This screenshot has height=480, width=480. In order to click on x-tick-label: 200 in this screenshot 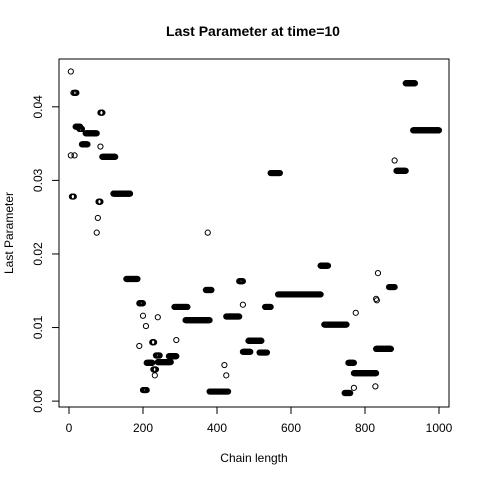, I will do `click(143, 428)`.